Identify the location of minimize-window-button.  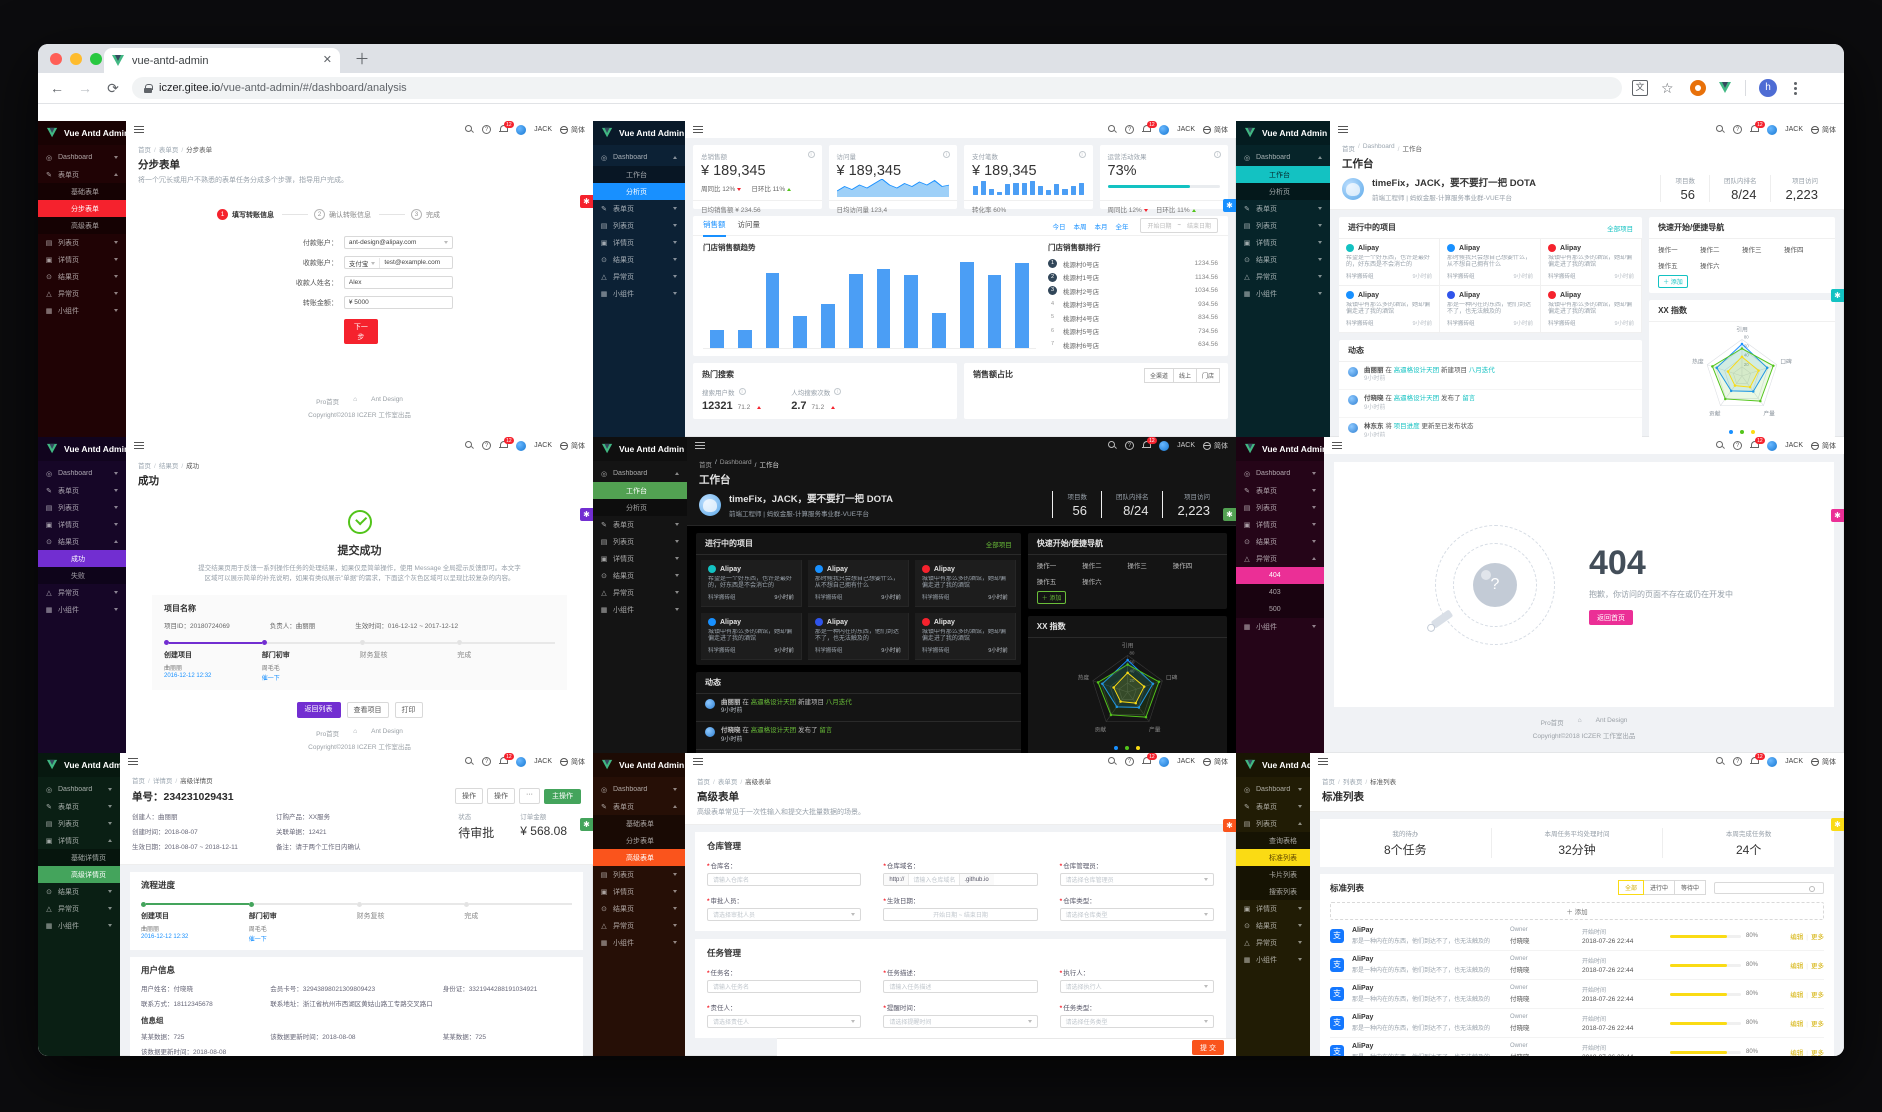
(76, 59).